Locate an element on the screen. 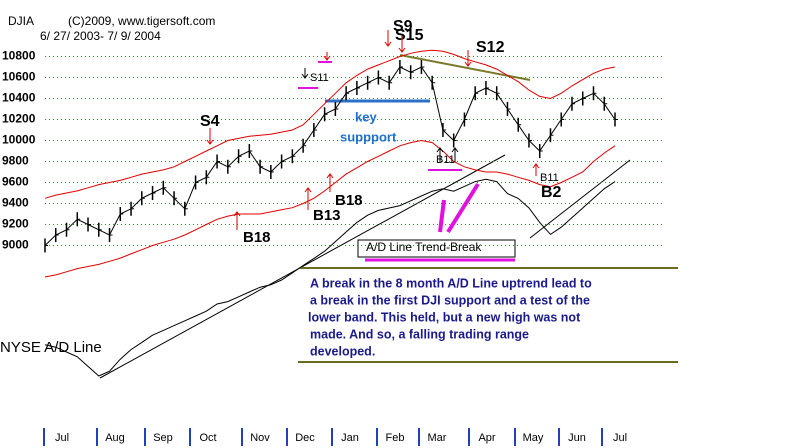 This screenshot has width=800, height=448. pointer is located at coordinates (442, 216).